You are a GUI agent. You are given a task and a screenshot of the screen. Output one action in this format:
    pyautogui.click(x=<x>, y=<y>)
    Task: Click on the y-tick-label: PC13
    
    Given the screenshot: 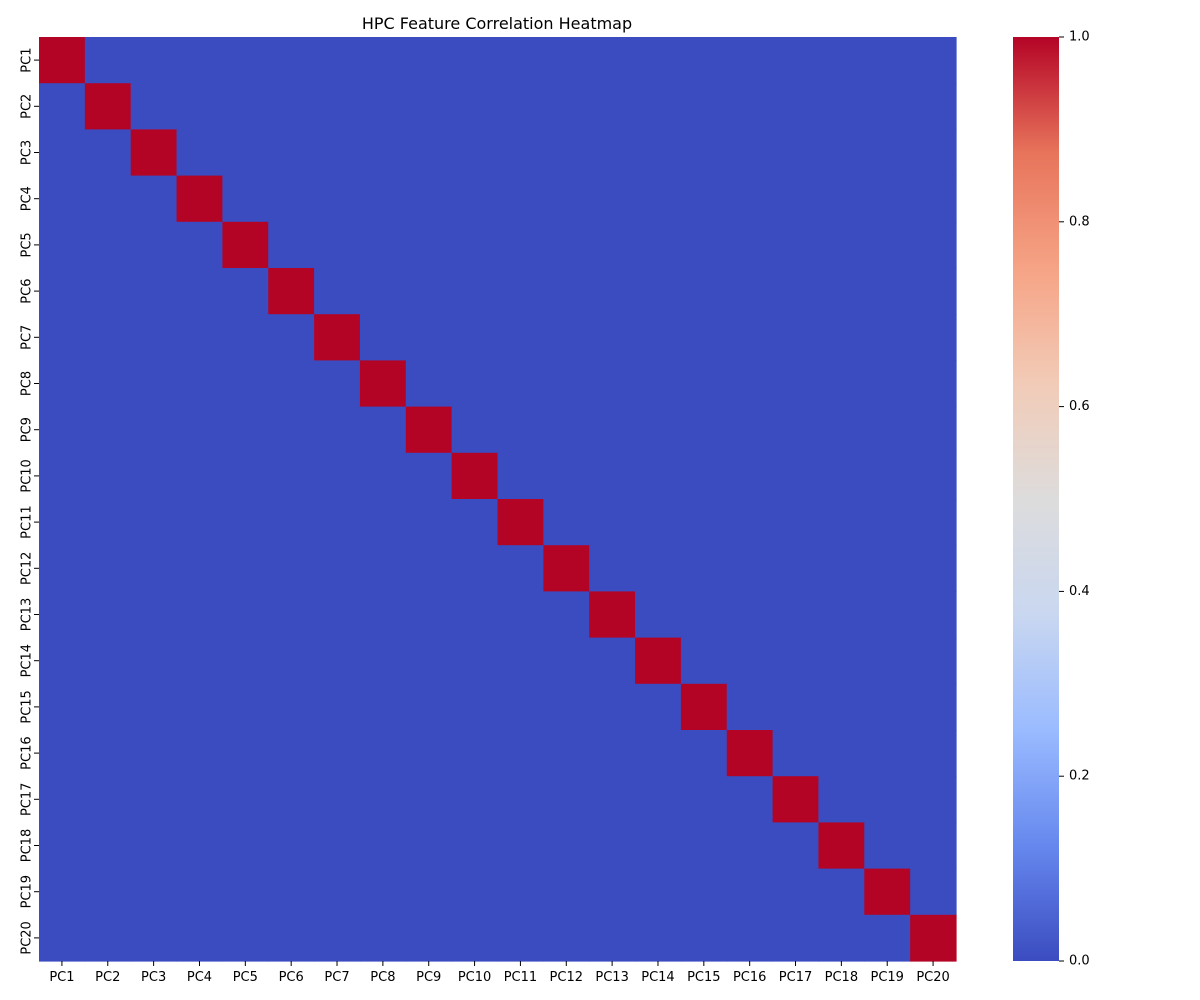 What is the action you would take?
    pyautogui.click(x=27, y=614)
    